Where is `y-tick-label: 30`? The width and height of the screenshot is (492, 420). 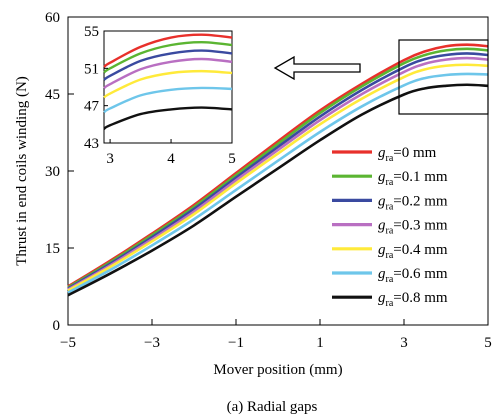
y-tick-label: 30 is located at coordinates (52, 172).